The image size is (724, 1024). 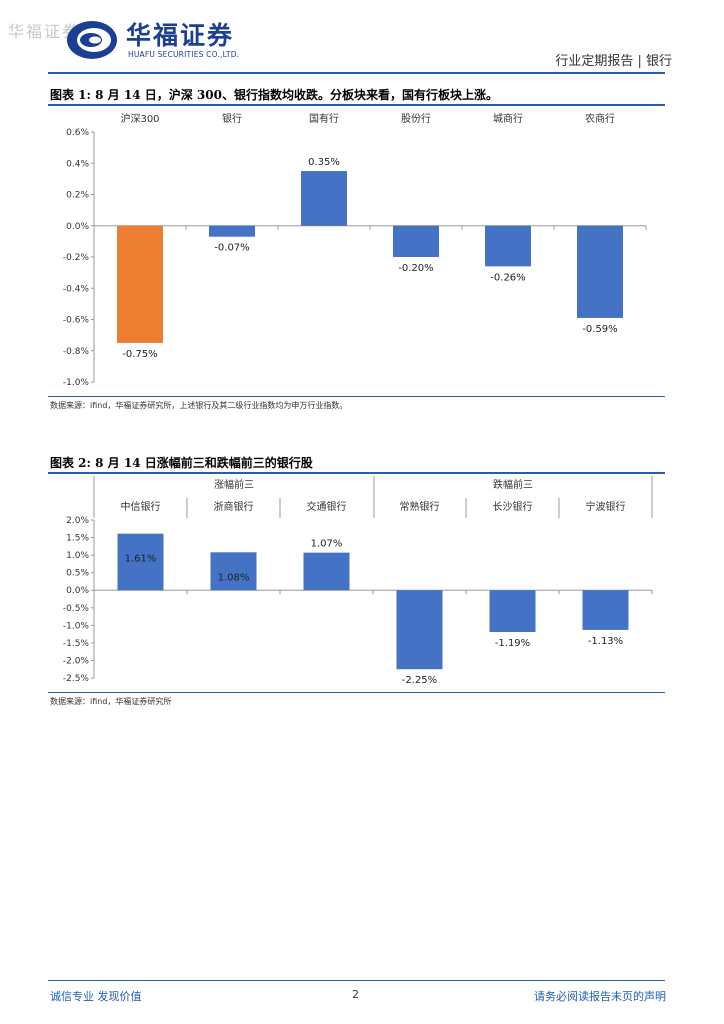 What do you see at coordinates (76, 321) in the screenshot?
I see `y-tick-label: -0.6%` at bounding box center [76, 321].